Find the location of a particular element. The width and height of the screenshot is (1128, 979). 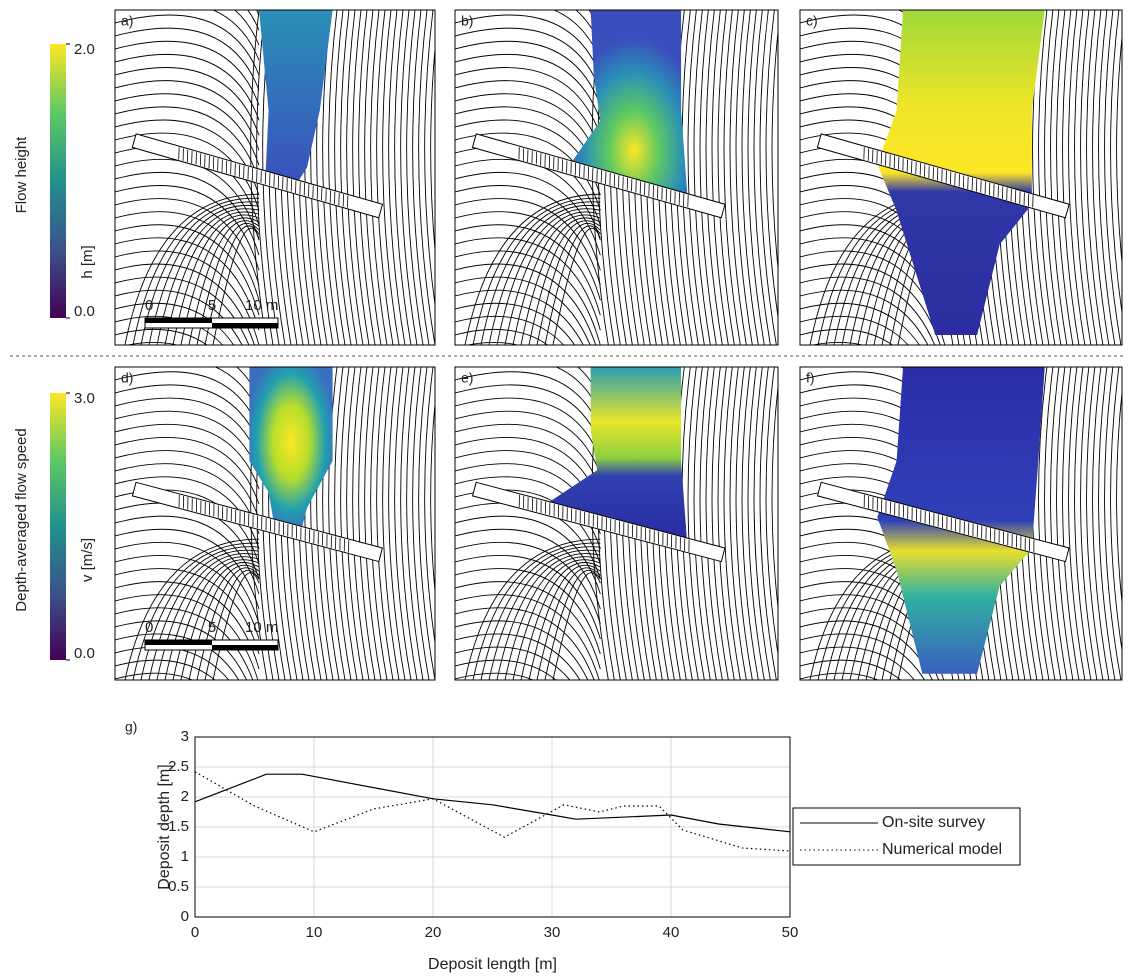

scale-label: 10 m is located at coordinates (261, 627).